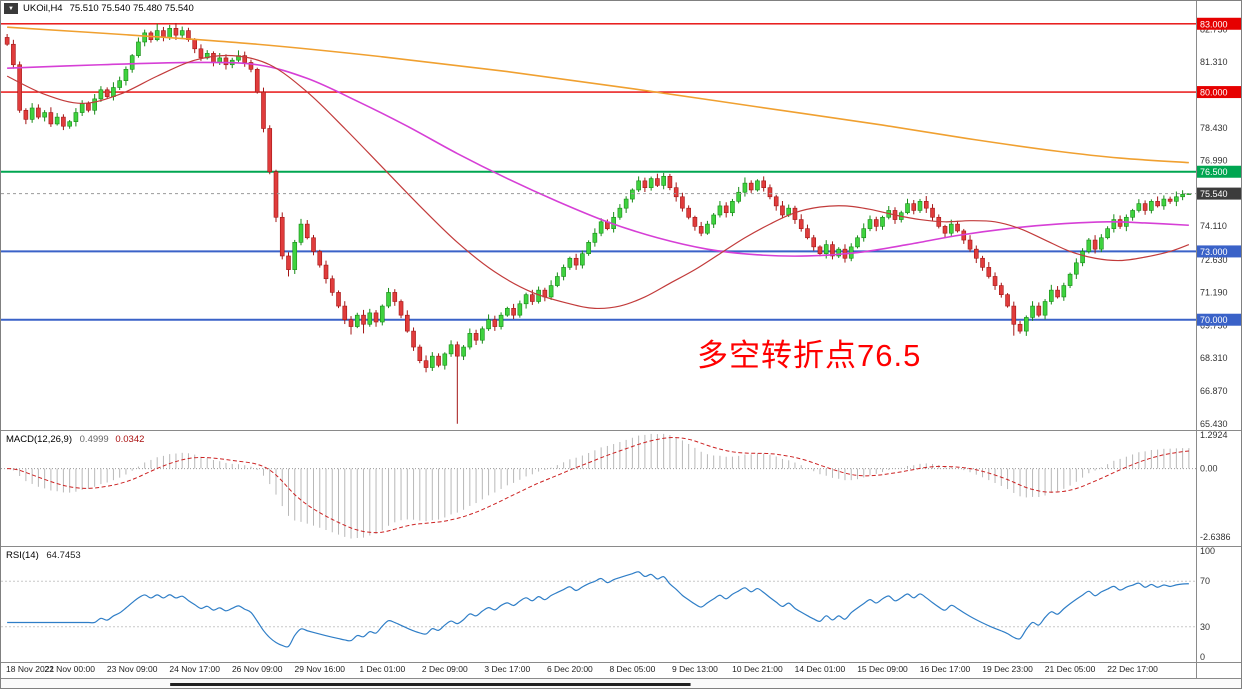 The height and width of the screenshot is (689, 1242). What do you see at coordinates (1214, 320) in the screenshot?
I see `svg-text: 70.000` at bounding box center [1214, 320].